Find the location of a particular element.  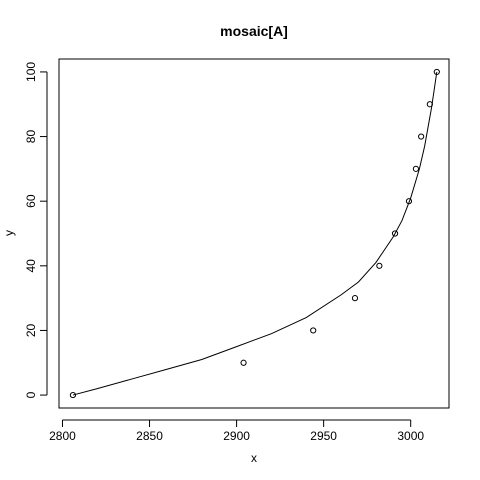

y-tick-label: 100 is located at coordinates (31, 72).